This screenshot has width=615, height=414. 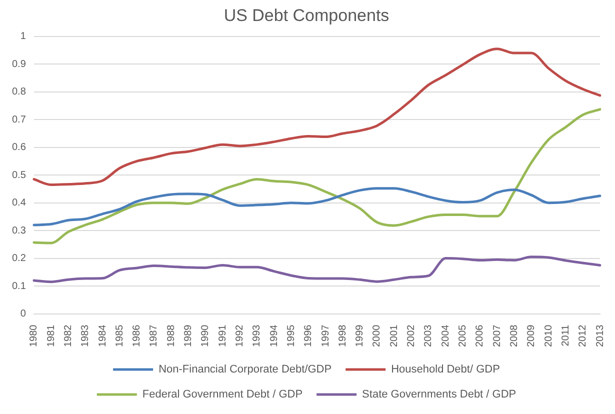 I want to click on y-tick-label: 0.8, so click(x=19, y=92).